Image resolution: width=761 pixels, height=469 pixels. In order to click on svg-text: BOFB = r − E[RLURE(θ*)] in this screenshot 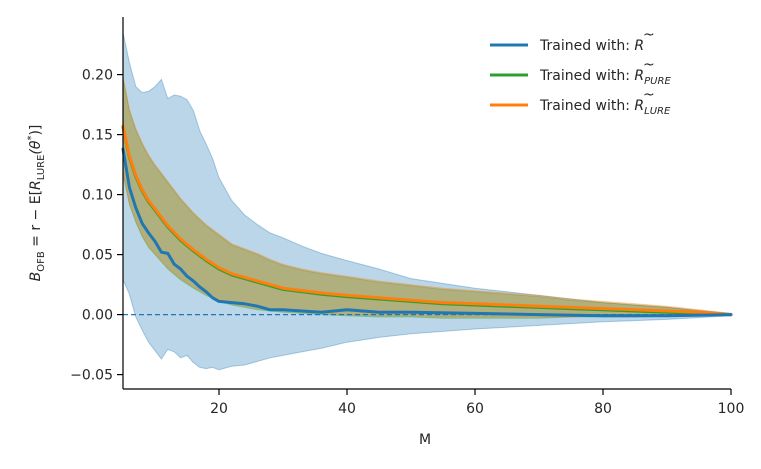, I will do `click(36, 203)`.